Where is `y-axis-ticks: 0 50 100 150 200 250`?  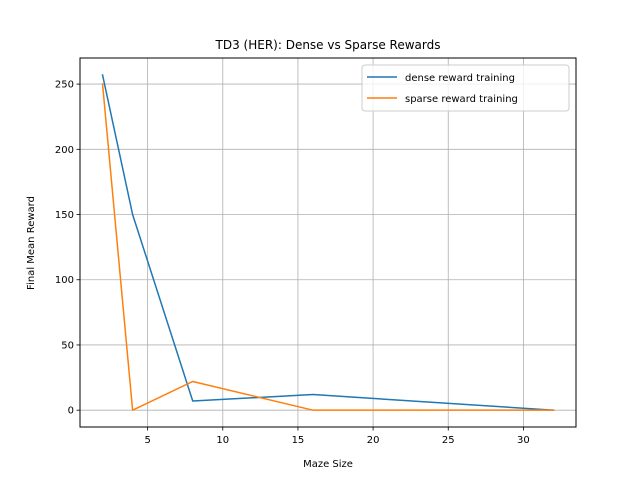 y-axis-ticks: 0 50 100 150 200 250 is located at coordinates (67, 248).